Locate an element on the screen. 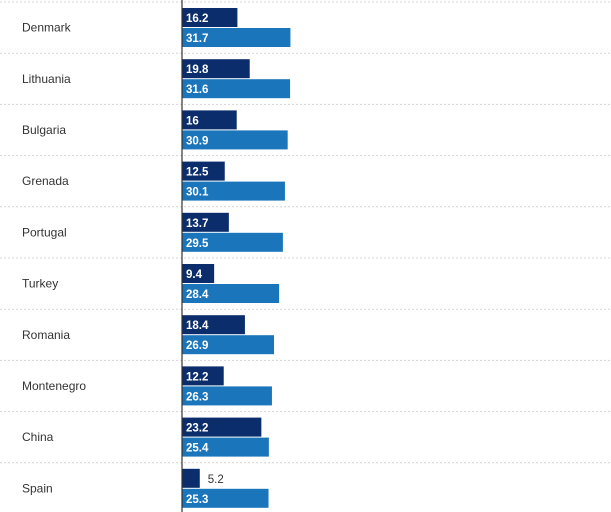 The height and width of the screenshot is (512, 611). country-label: Spain is located at coordinates (37, 488).